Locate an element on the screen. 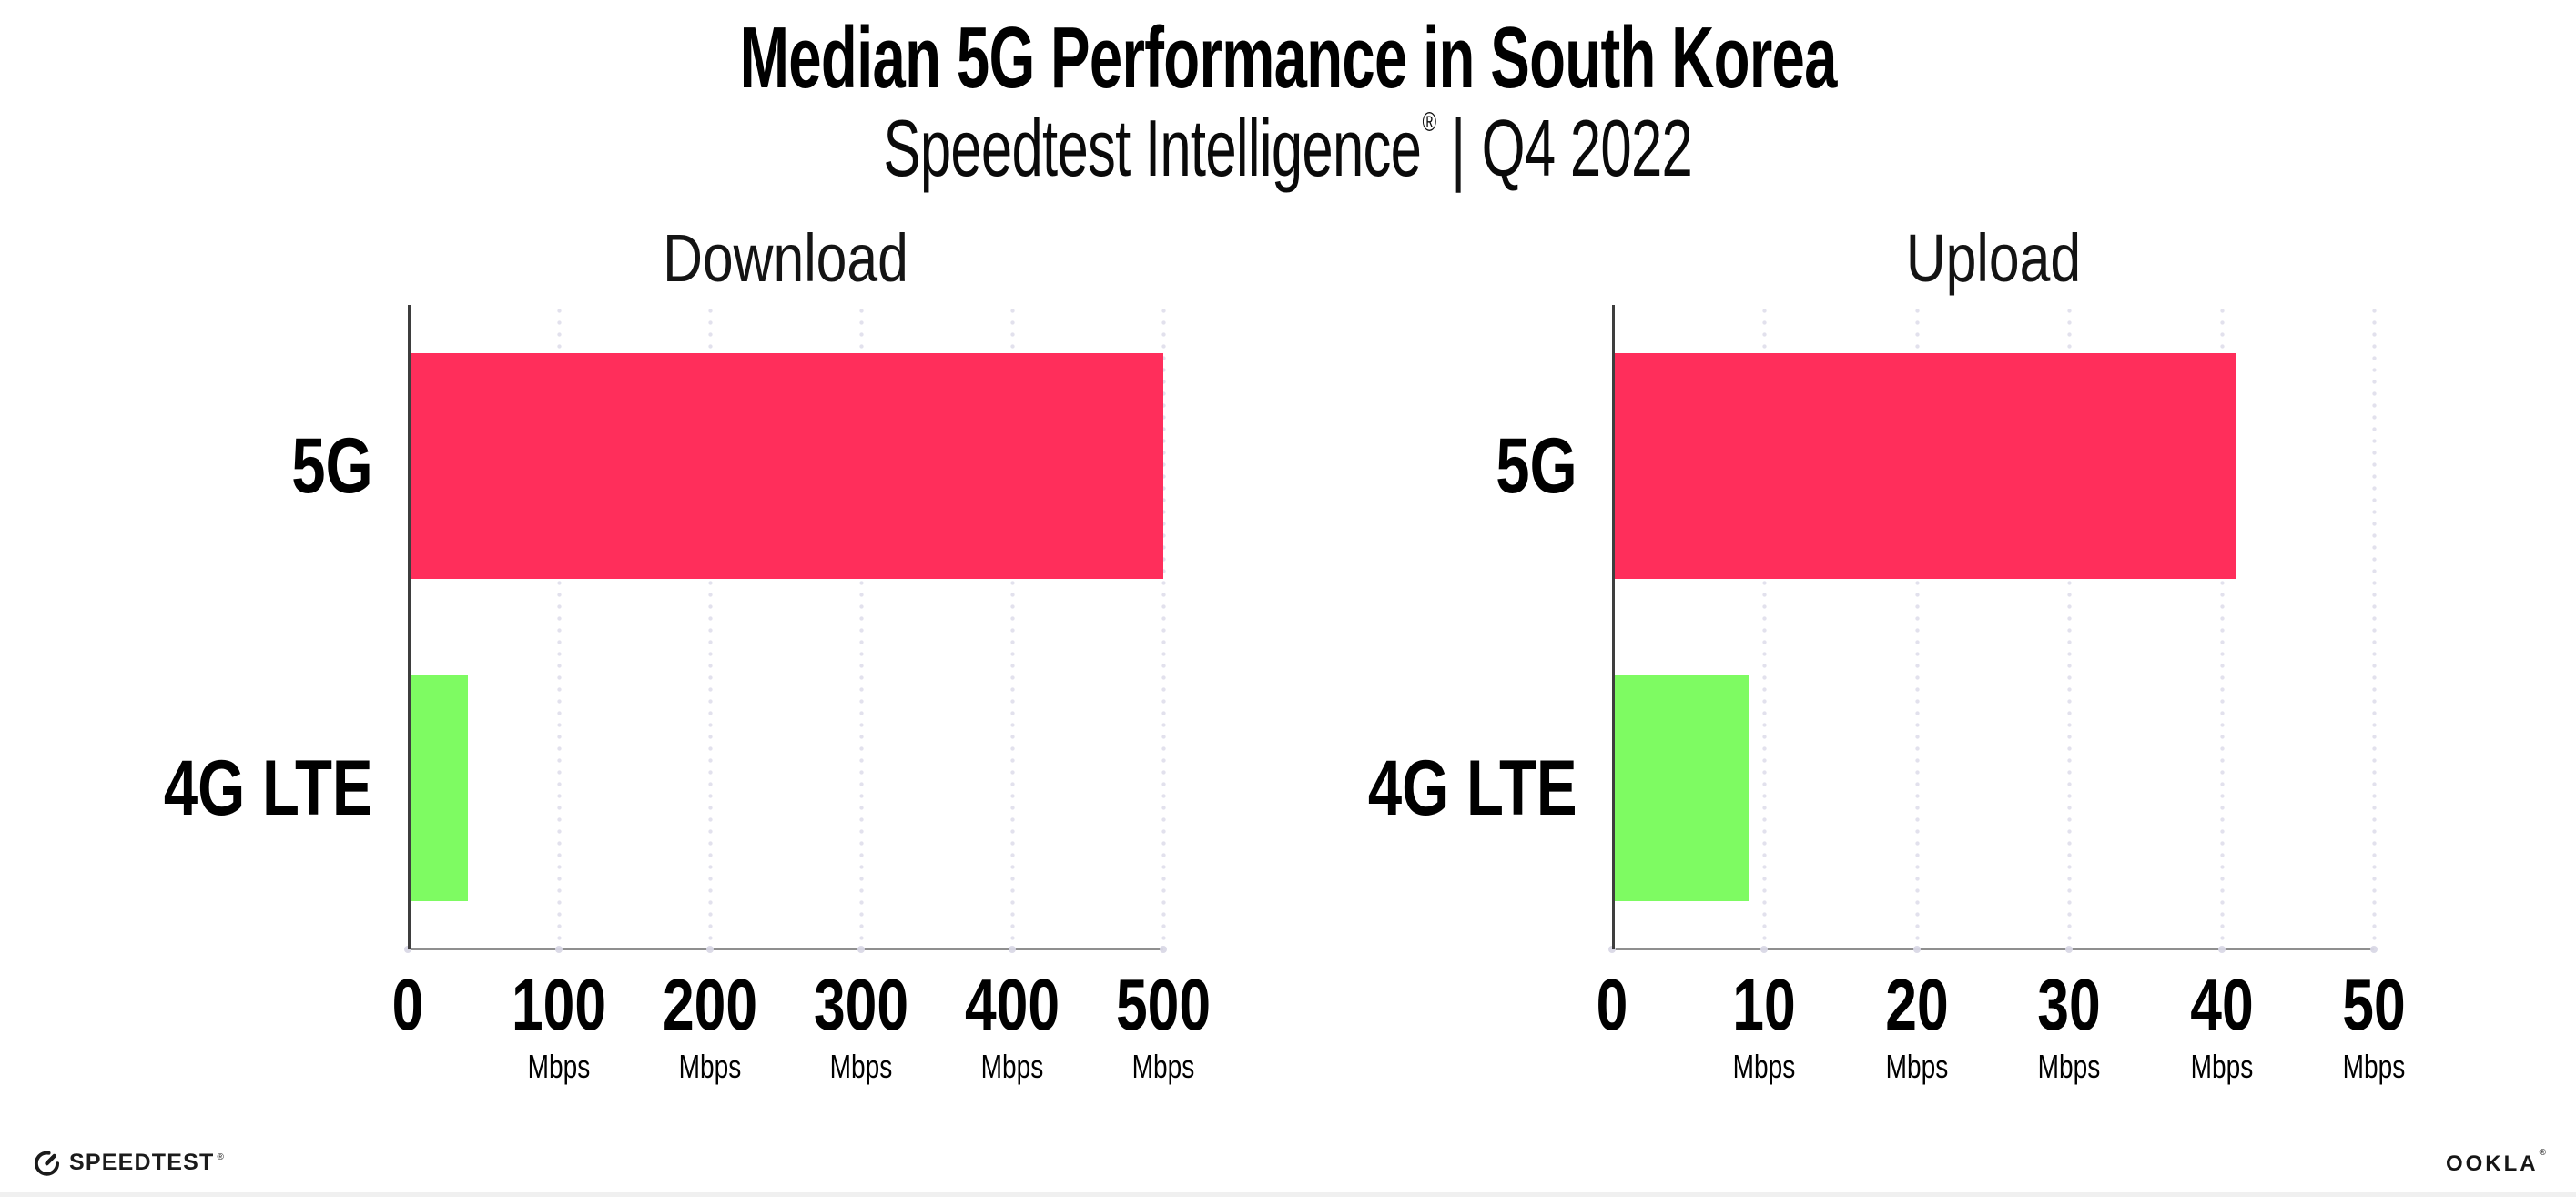 The image size is (2576, 1197). subtitle-brand: Speedtest Intelligence is located at coordinates (1152, 147).